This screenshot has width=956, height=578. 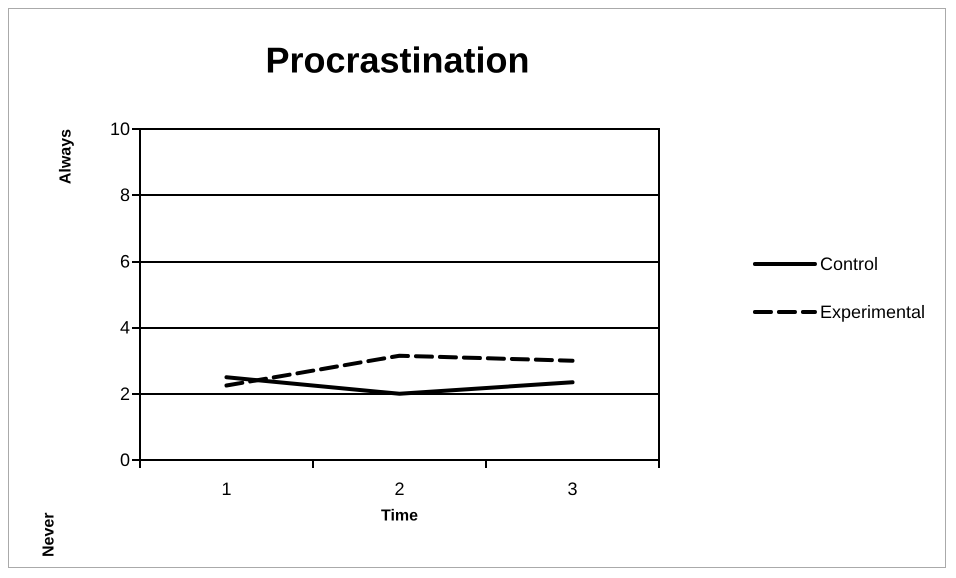 What do you see at coordinates (125, 328) in the screenshot?
I see `y-tick-label: 4` at bounding box center [125, 328].